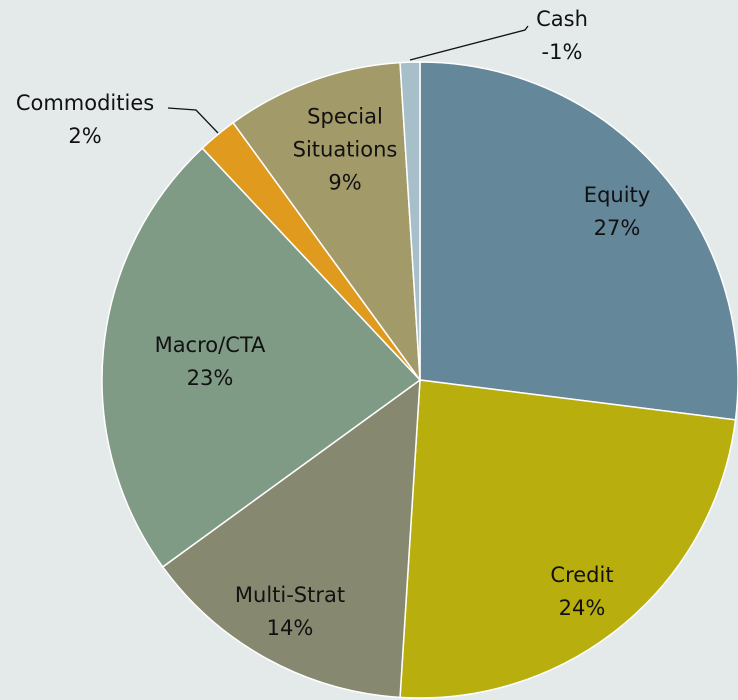 The image size is (738, 700). What do you see at coordinates (345, 133) in the screenshot?
I see `slice-name: Special Situations` at bounding box center [345, 133].